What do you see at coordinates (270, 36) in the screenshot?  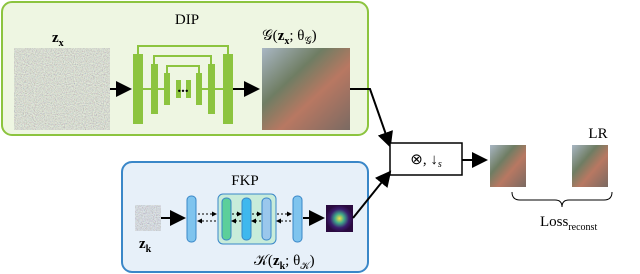 I see `label-part: 𝒢(` at bounding box center [270, 36].